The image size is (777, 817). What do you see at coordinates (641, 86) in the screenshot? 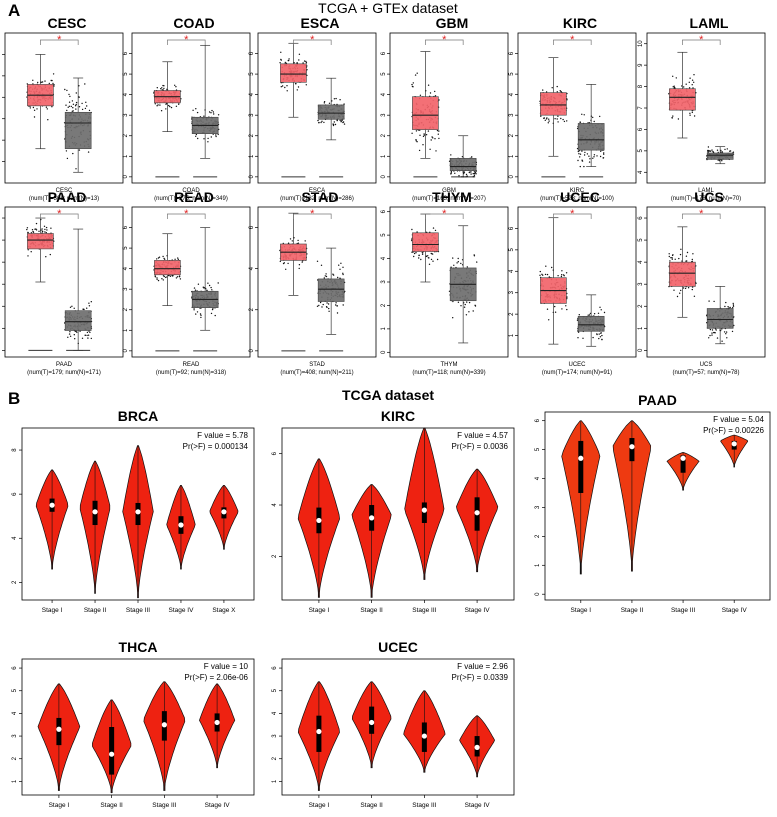
I see `y-tick-label: 8` at bounding box center [641, 86].